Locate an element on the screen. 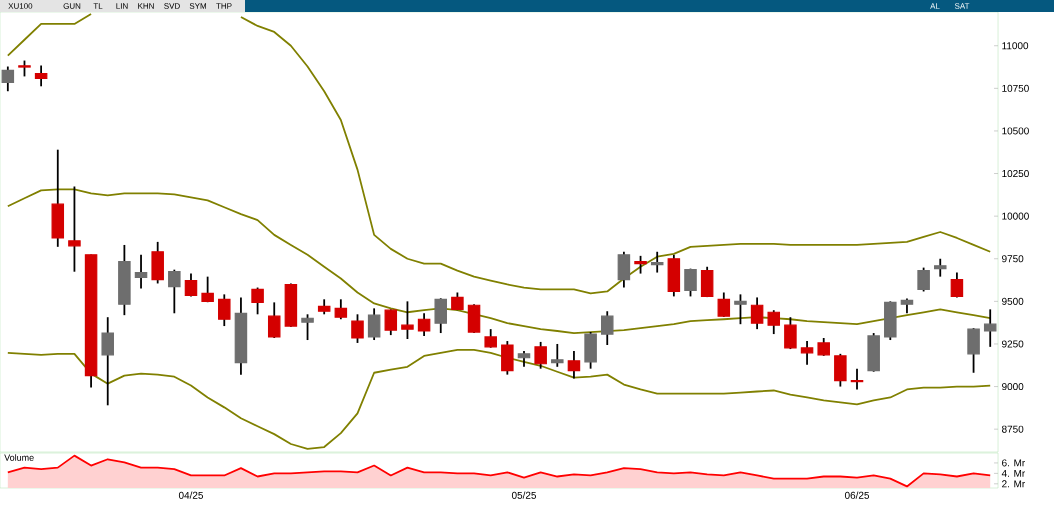  x-tick-label: 05/25 is located at coordinates (524, 495).